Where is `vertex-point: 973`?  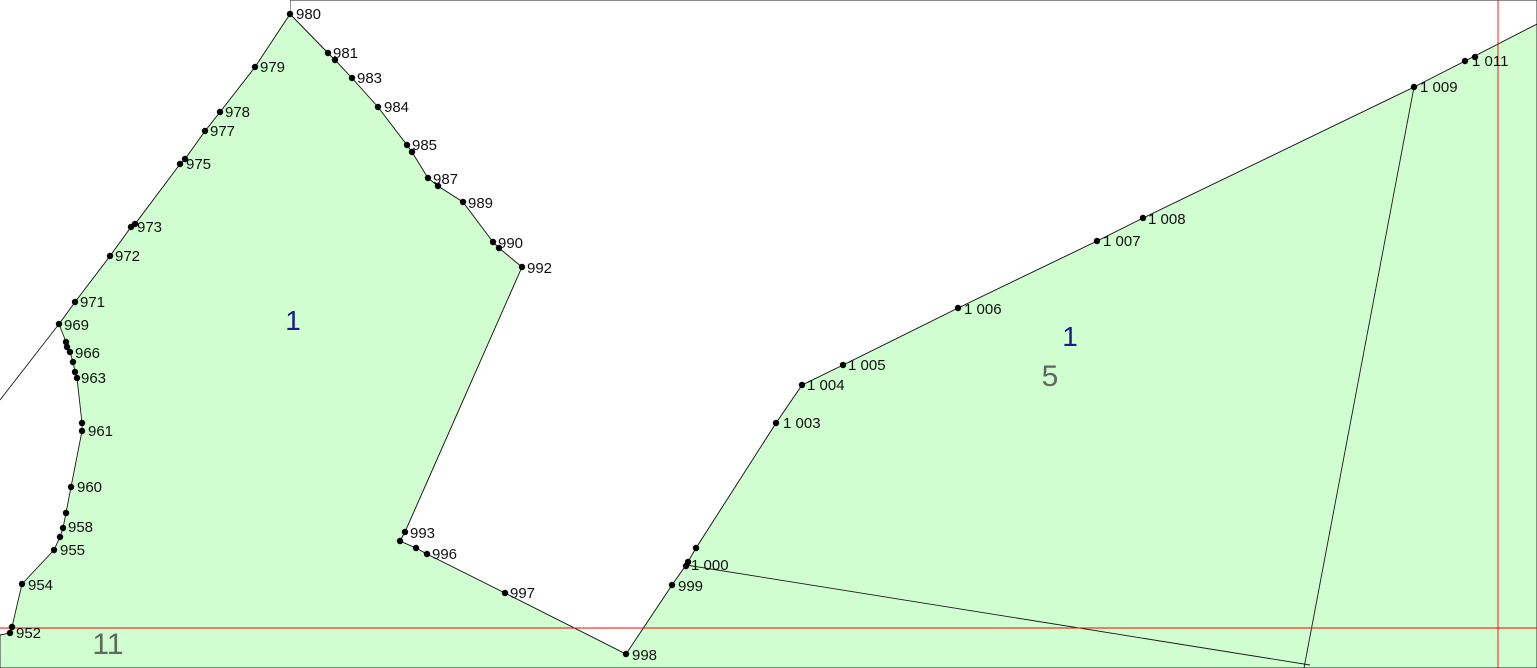
vertex-point: 973 is located at coordinates (144, 227).